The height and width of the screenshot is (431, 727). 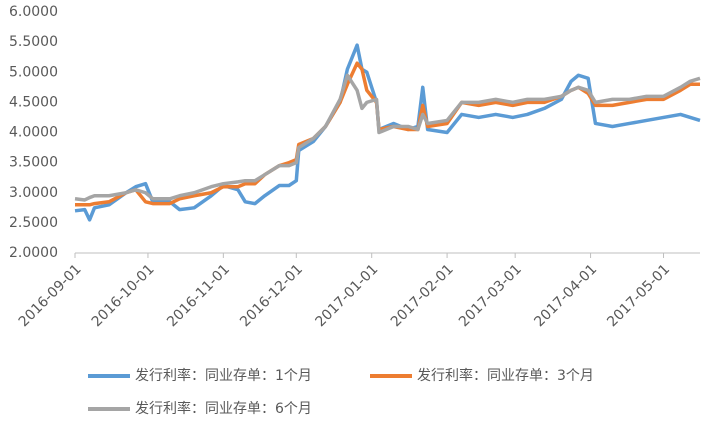 What do you see at coordinates (346, 295) in the screenshot?
I see `x-tick-label: 2017-01-01` at bounding box center [346, 295].